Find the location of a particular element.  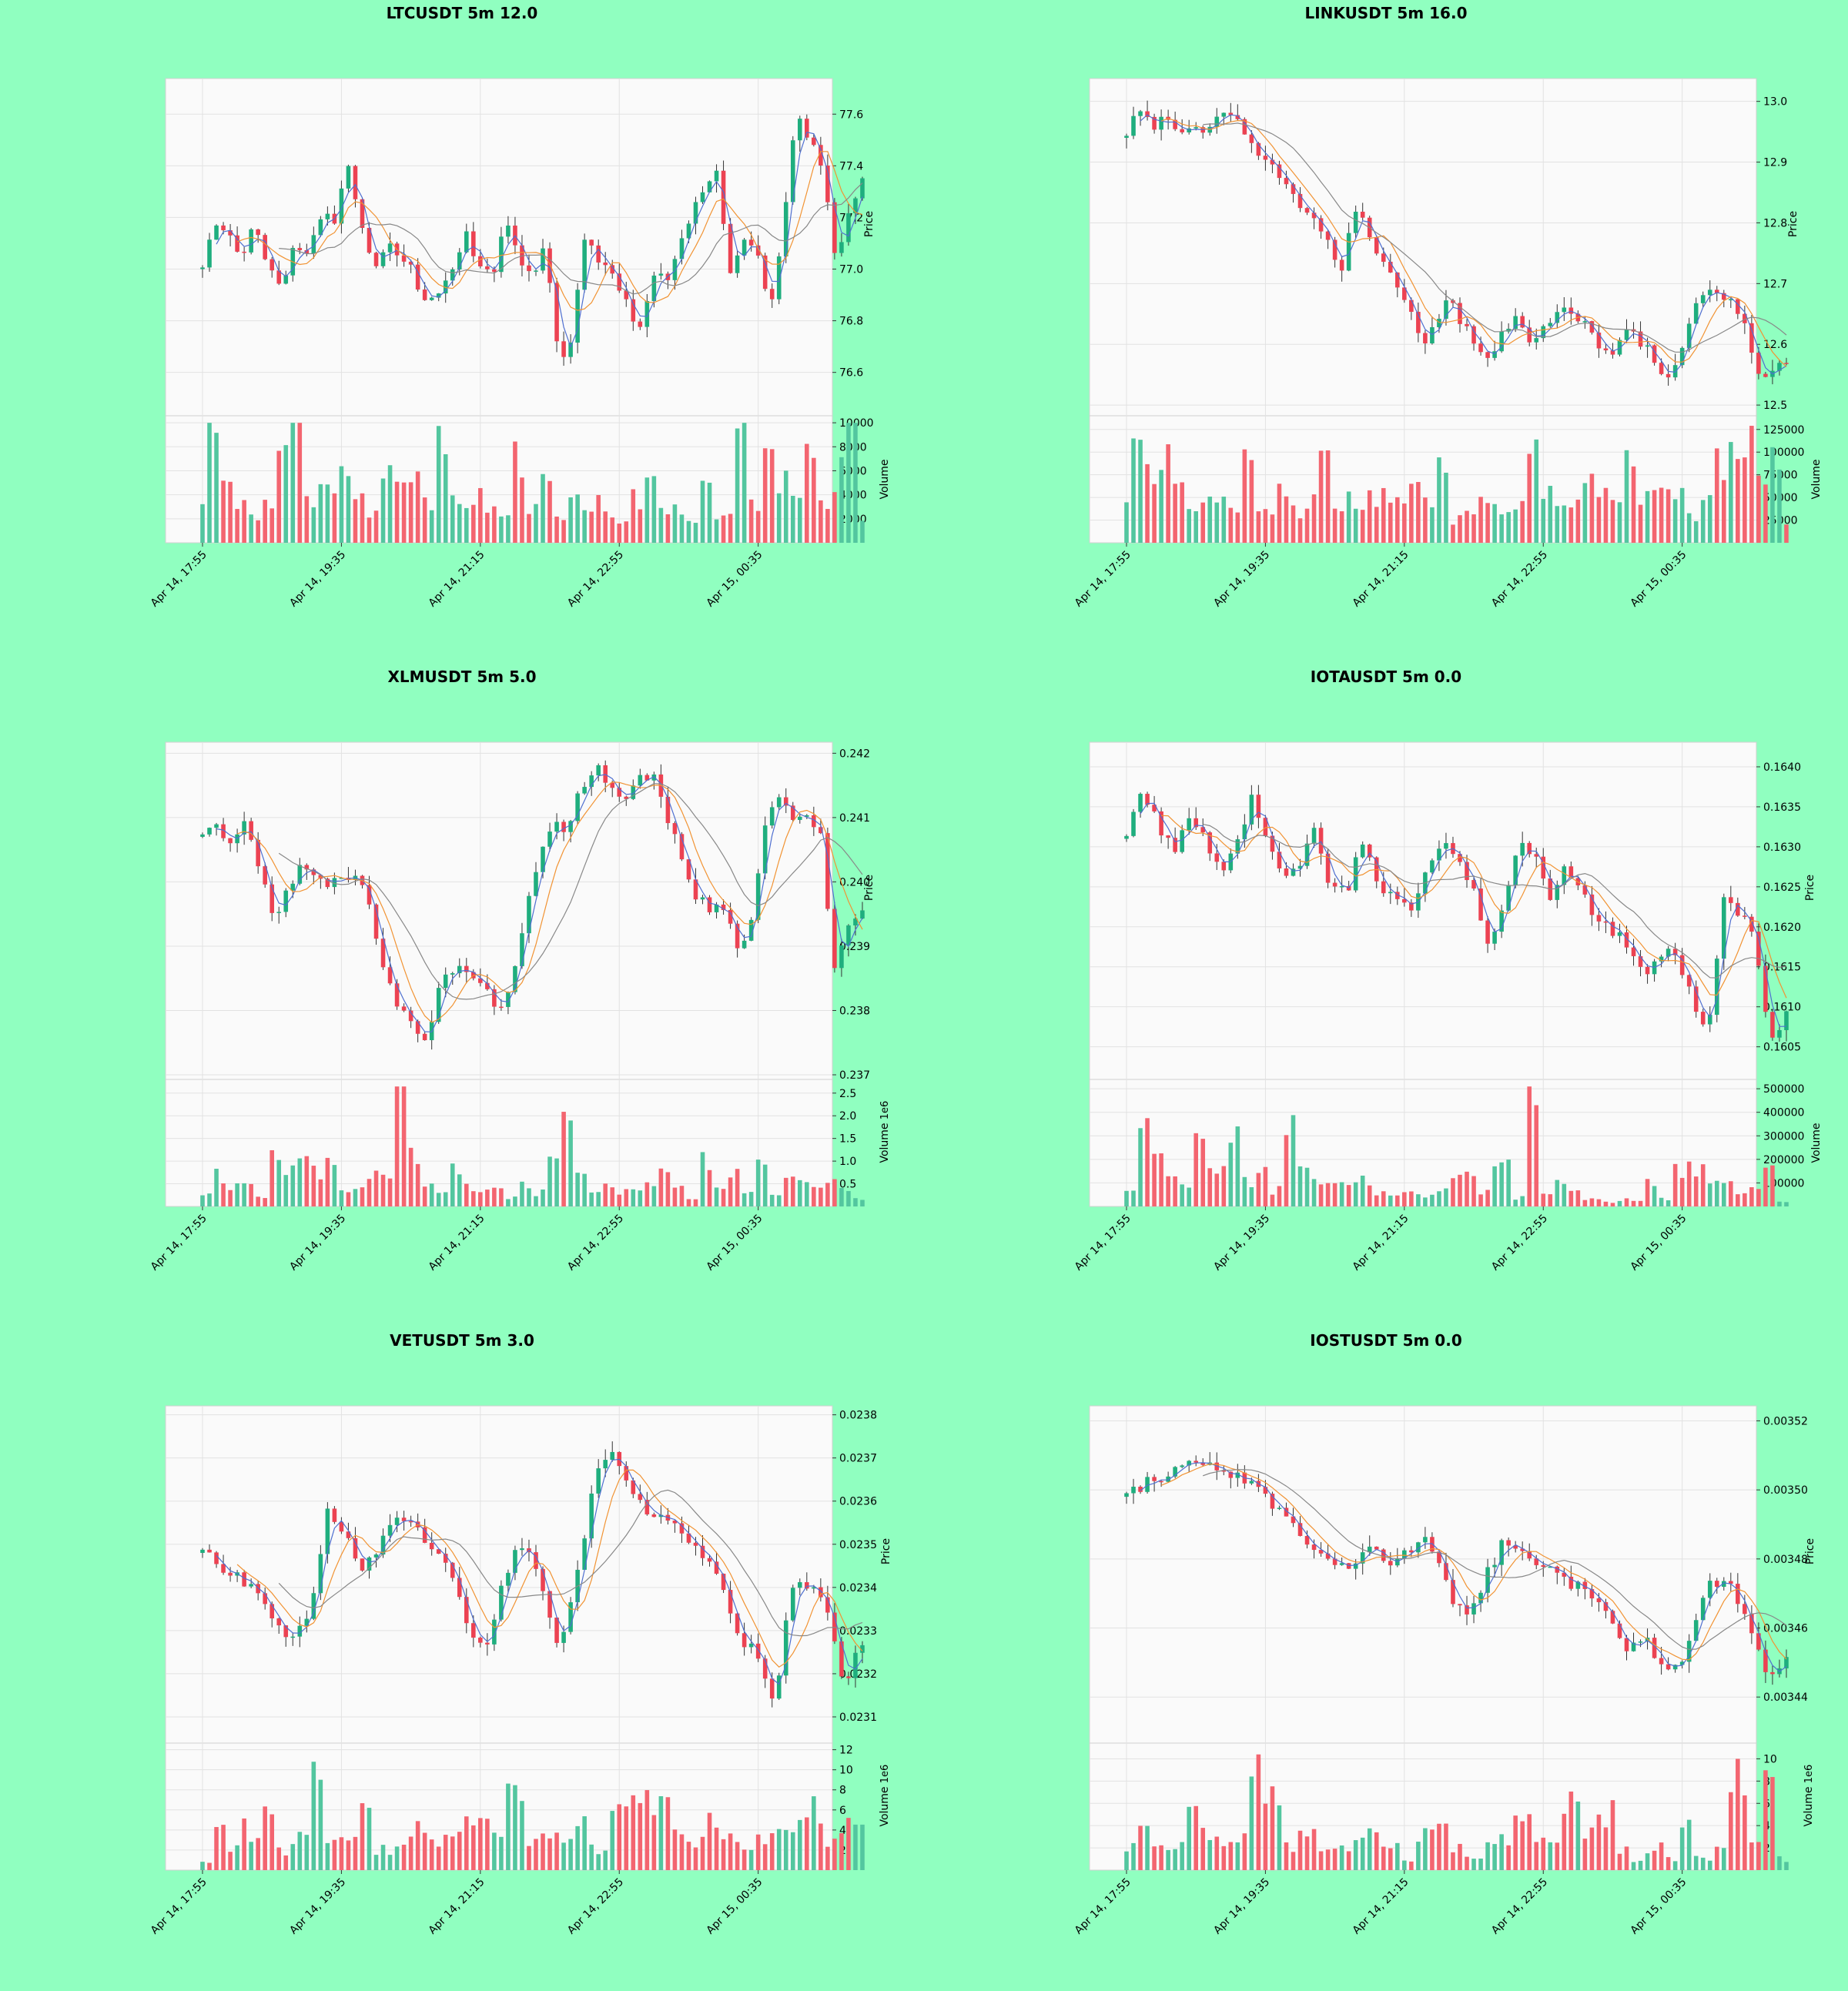

x-tick-label: Apr 14, 21:15 is located at coordinates (1381, 579).